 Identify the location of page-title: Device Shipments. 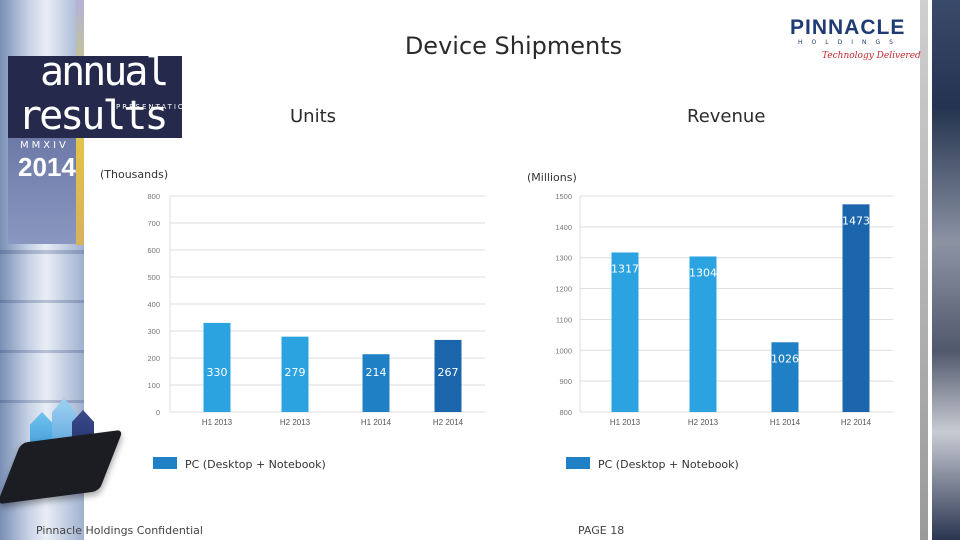
(513, 46).